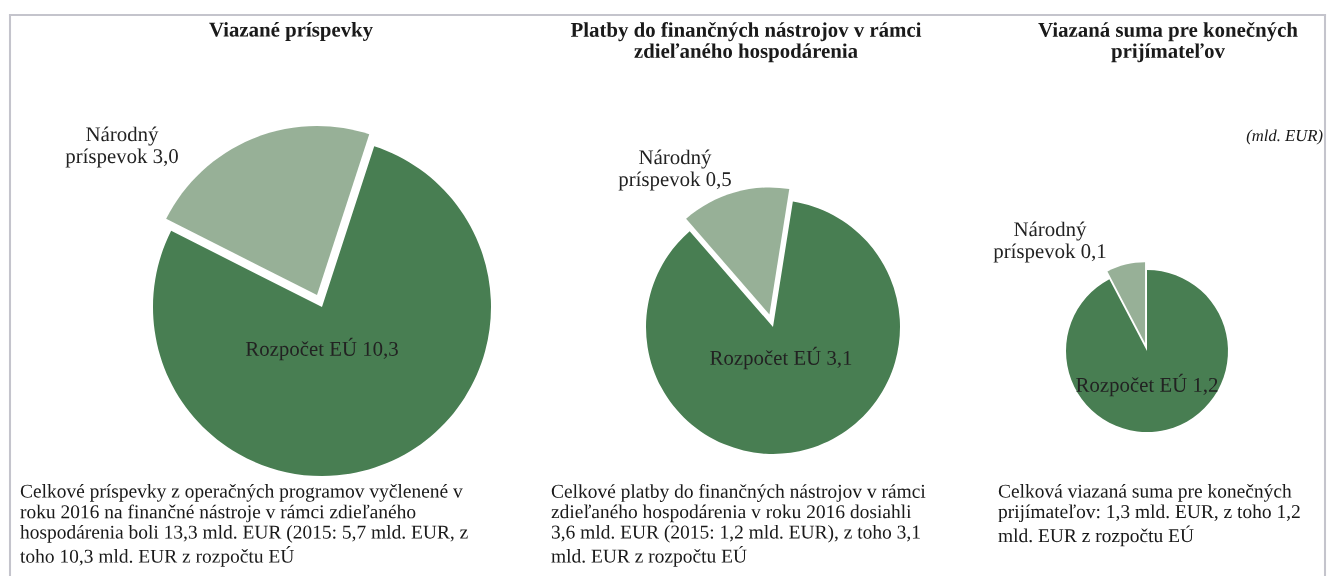  I want to click on text: Celkové platby do finančných nástrojov v rámci zdieľaného hospodárenia v roku 2016 dosiahli 3,6 mld. EUR (2015: 1,2 mld. EUR), z toho 3,1 mld. EUR z rozpočtu EÚ, so click(738, 525).